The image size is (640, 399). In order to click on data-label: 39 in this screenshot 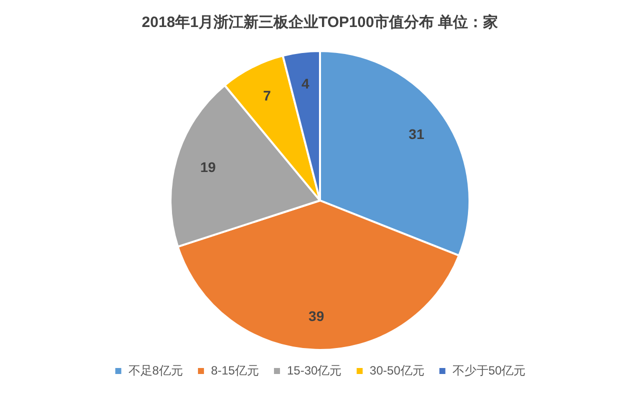, I will do `click(316, 316)`.